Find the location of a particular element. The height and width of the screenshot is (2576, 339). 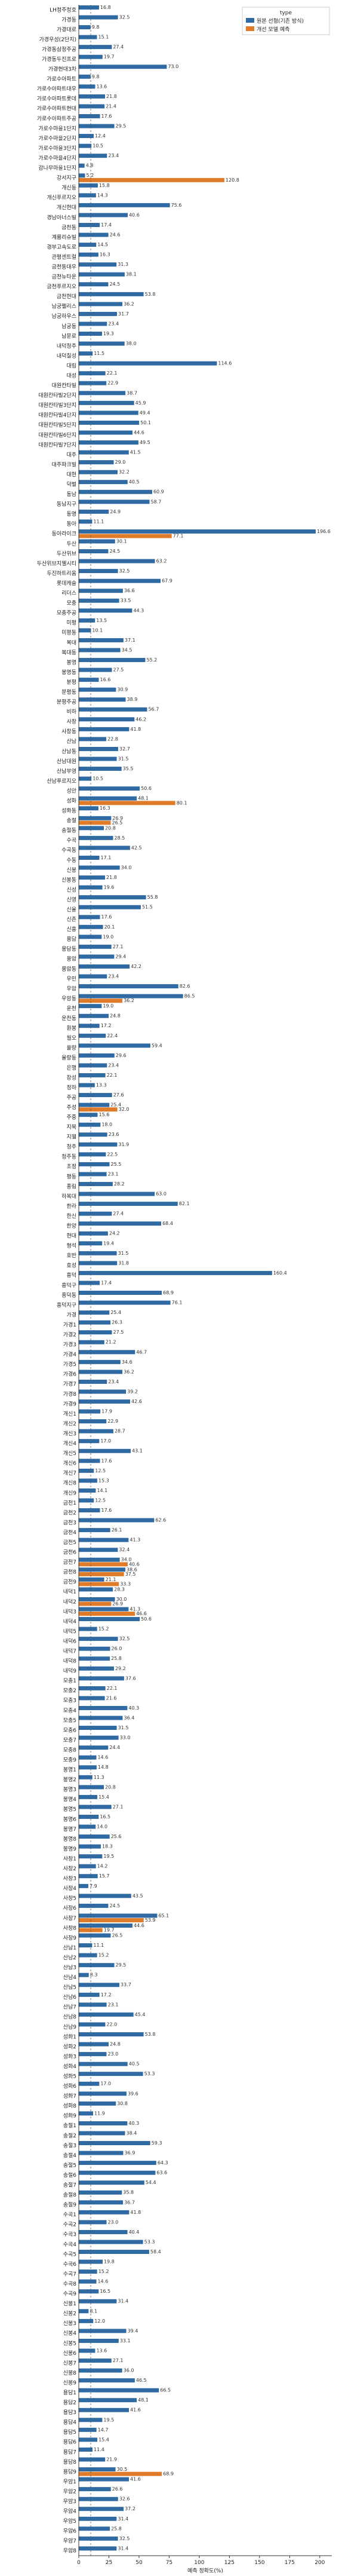

y-tick-label: 봉명7 is located at coordinates (70, 1830).